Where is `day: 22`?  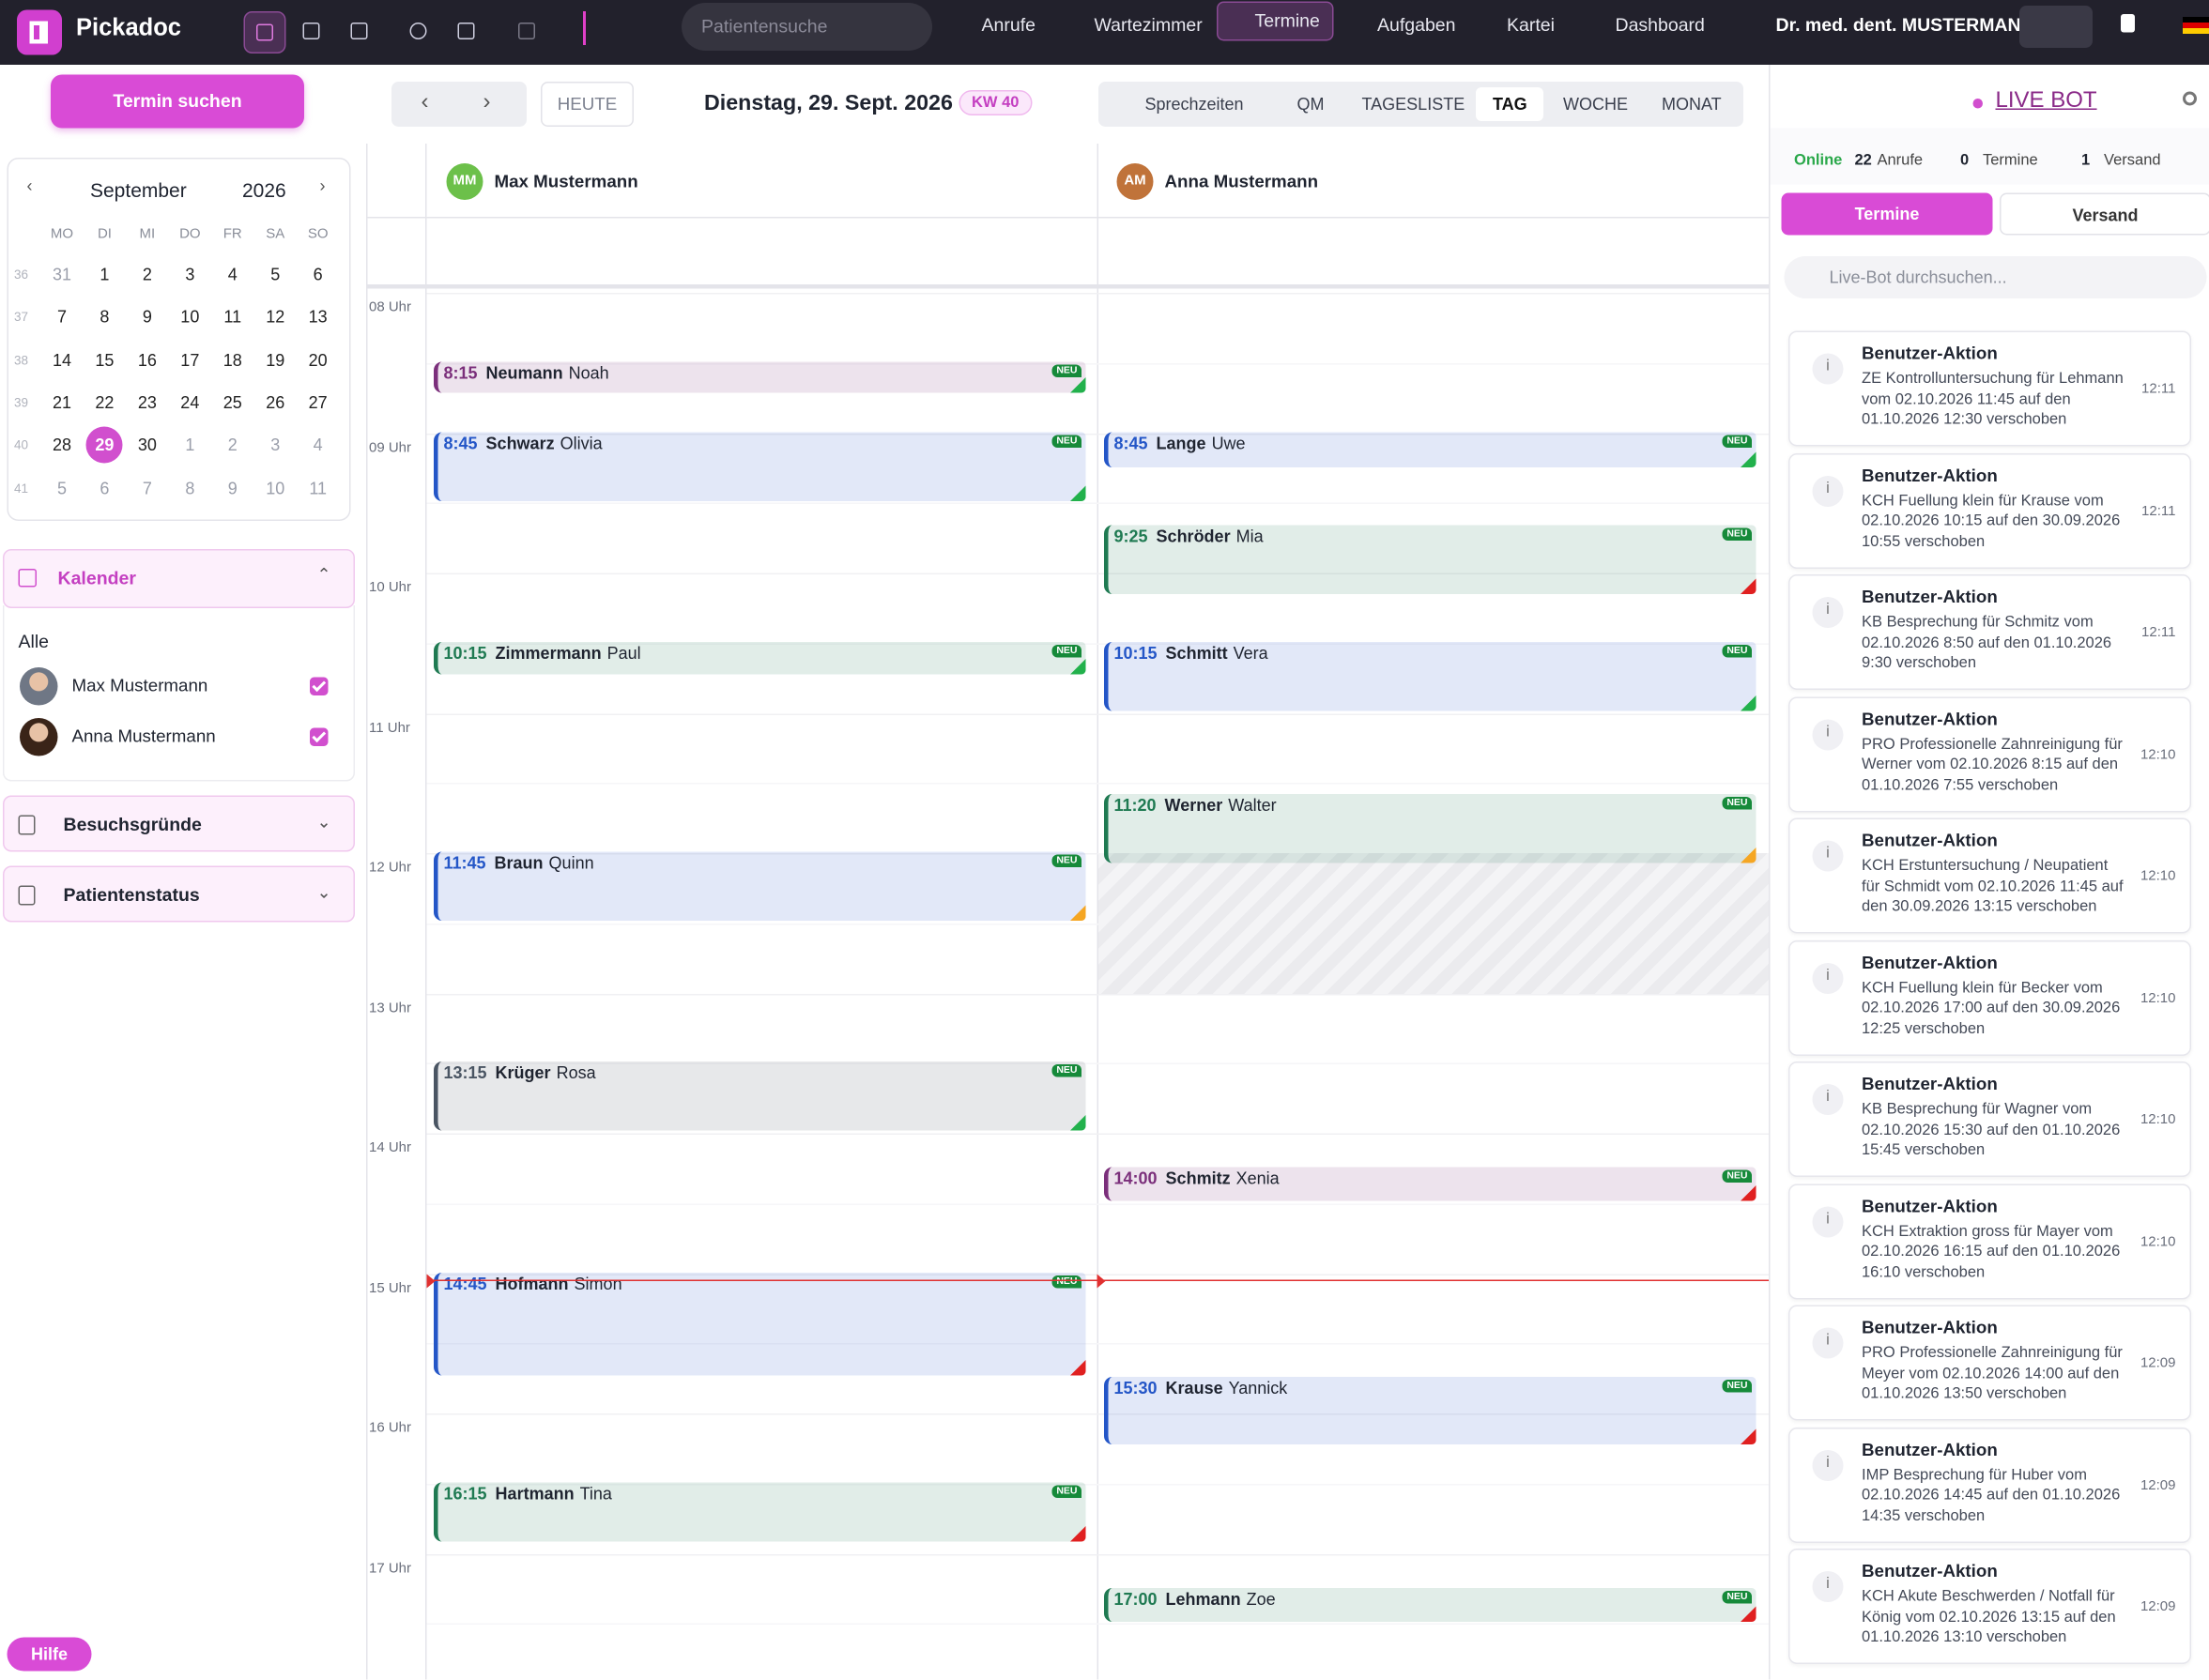
day: 22 is located at coordinates (105, 402).